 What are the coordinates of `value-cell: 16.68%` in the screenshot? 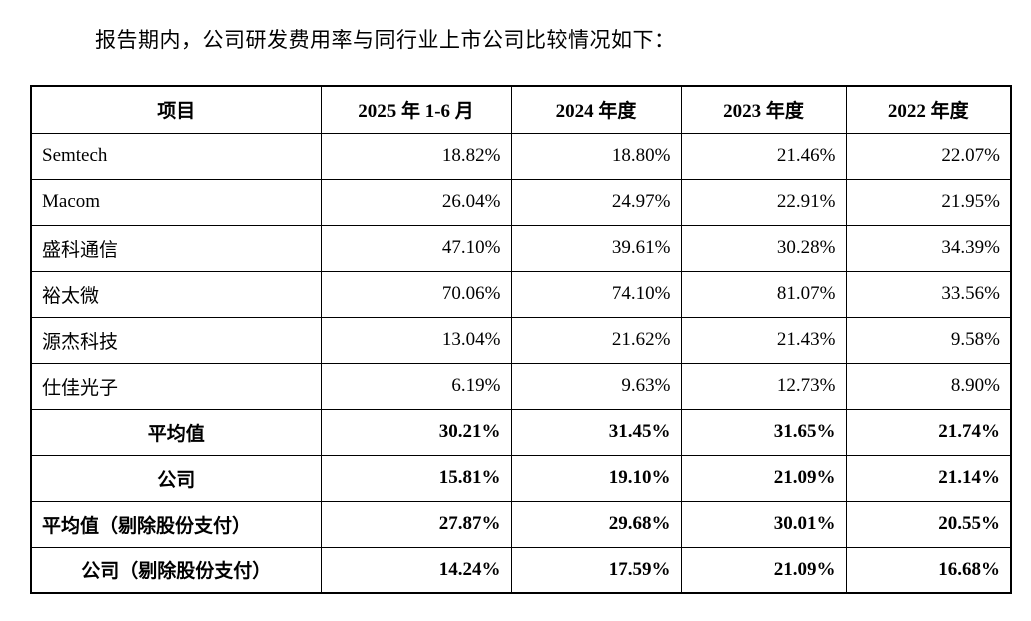 It's located at (928, 570).